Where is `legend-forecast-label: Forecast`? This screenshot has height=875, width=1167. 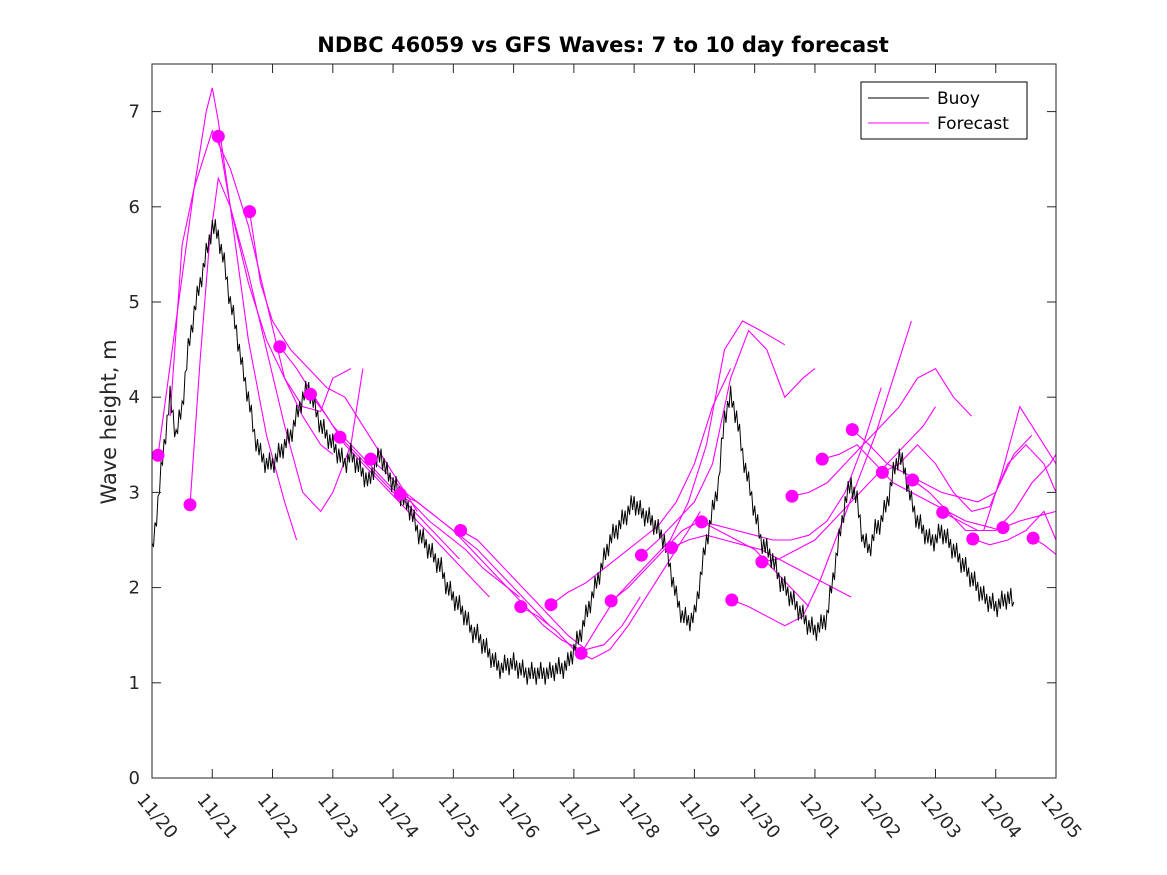
legend-forecast-label: Forecast is located at coordinates (973, 124).